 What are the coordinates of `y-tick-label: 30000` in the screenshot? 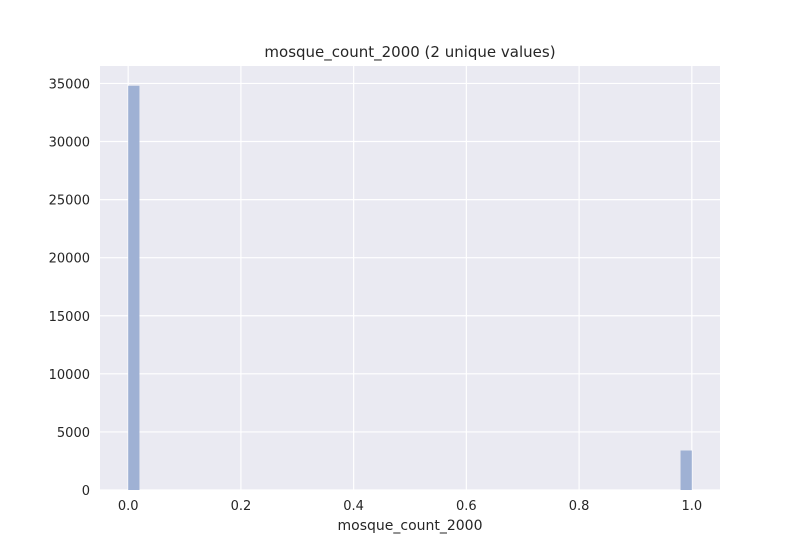 It's located at (69, 143).